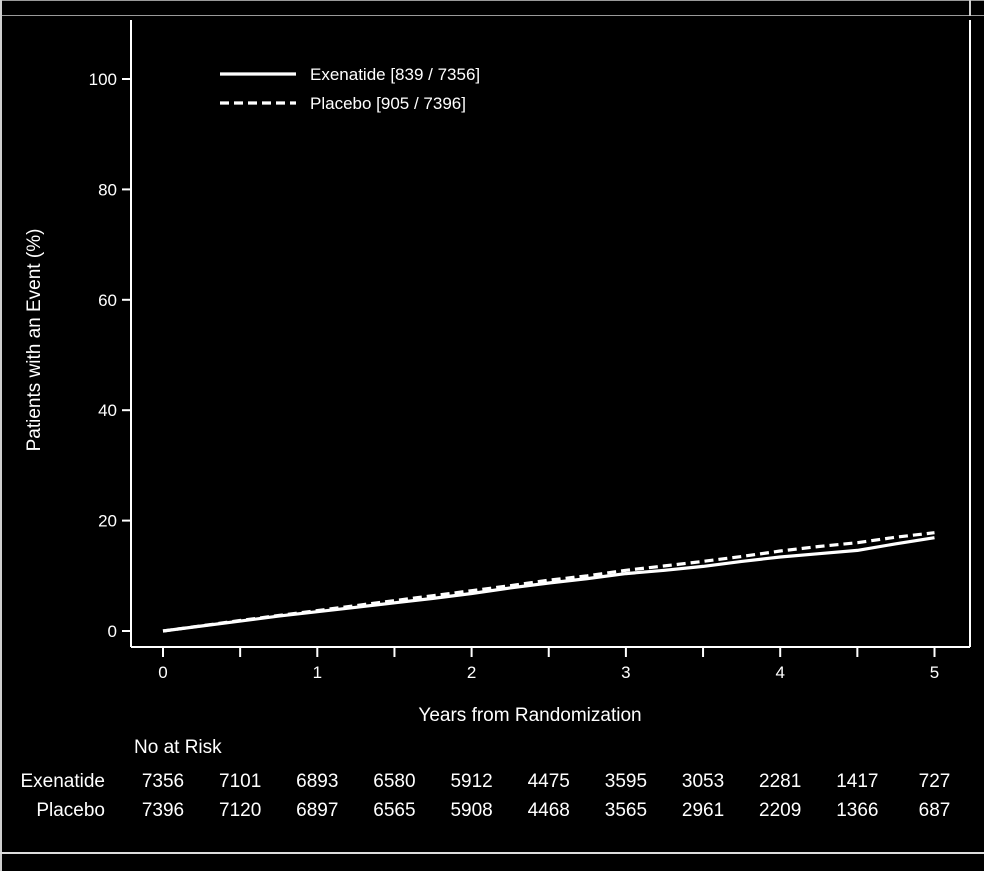 Image resolution: width=984 pixels, height=871 pixels. Describe the element at coordinates (178, 747) in the screenshot. I see `at-risk-header: No at Risk` at that location.